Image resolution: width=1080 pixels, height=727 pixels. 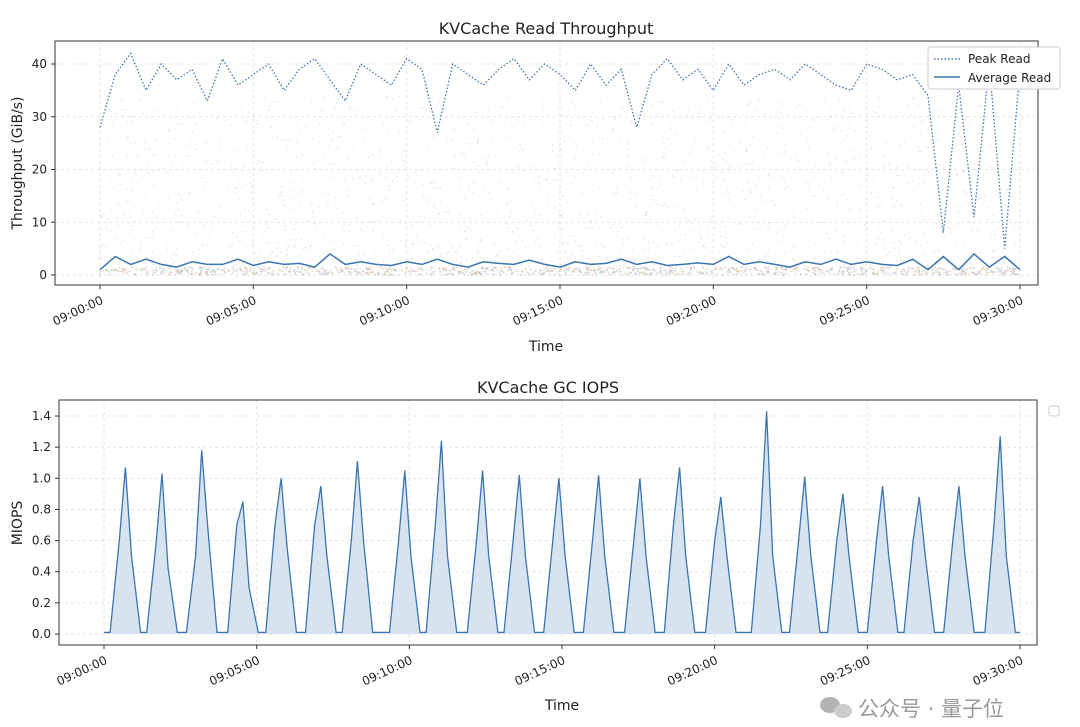 What do you see at coordinates (994, 68) in the screenshot?
I see `legend: Peak Read Average Read` at bounding box center [994, 68].